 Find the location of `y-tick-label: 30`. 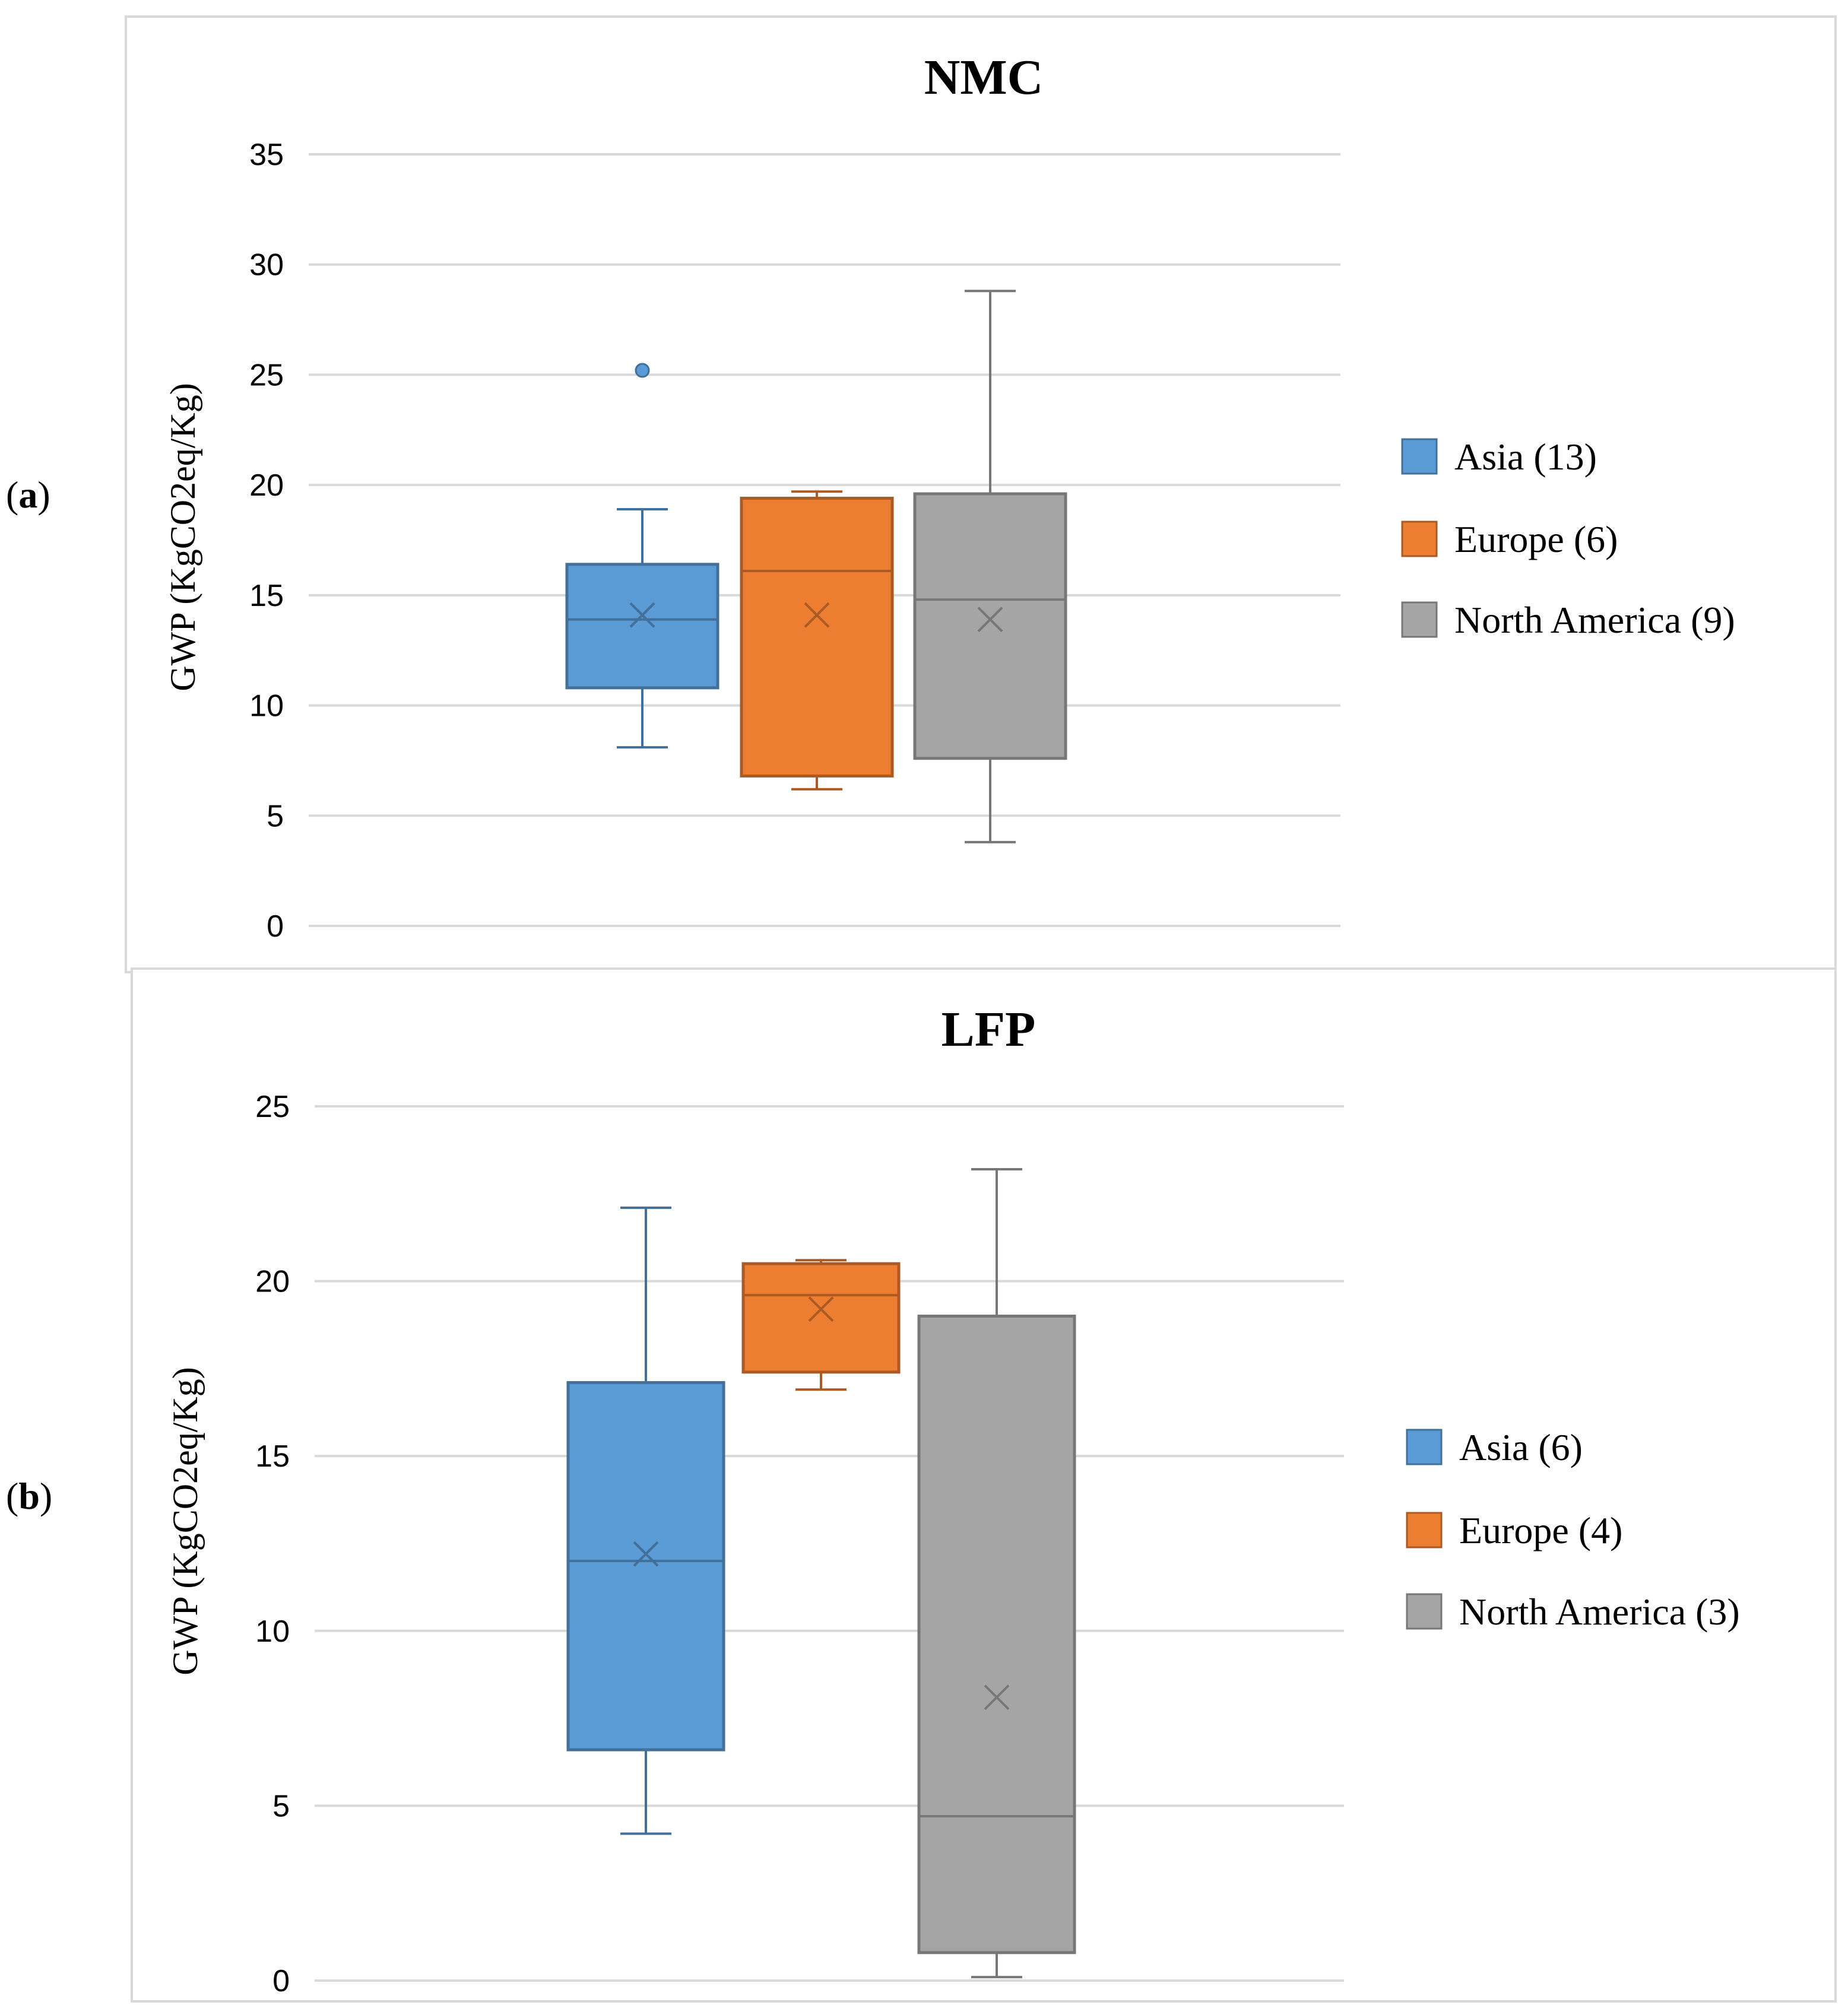

y-tick-label: 30 is located at coordinates (266, 265).